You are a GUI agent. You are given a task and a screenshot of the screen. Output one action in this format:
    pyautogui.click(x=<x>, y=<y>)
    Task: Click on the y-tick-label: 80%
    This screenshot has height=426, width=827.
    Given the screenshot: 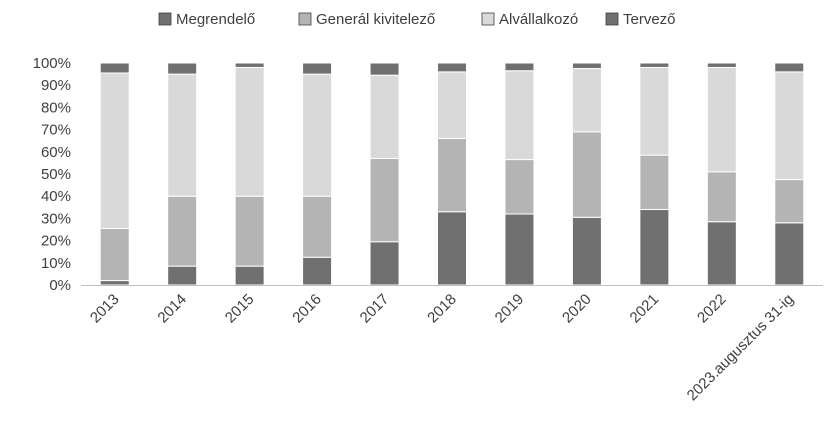 What is the action you would take?
    pyautogui.click(x=56, y=107)
    